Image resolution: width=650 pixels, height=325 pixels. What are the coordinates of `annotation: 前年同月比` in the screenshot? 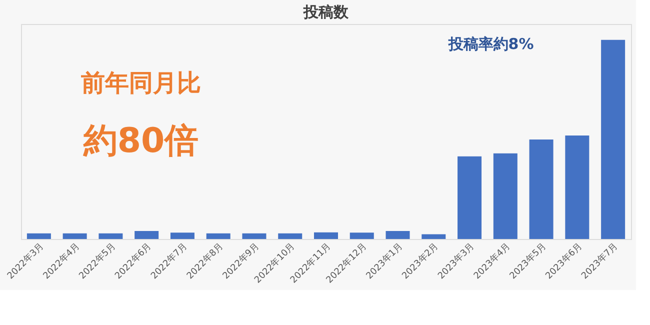 It's located at (140, 83).